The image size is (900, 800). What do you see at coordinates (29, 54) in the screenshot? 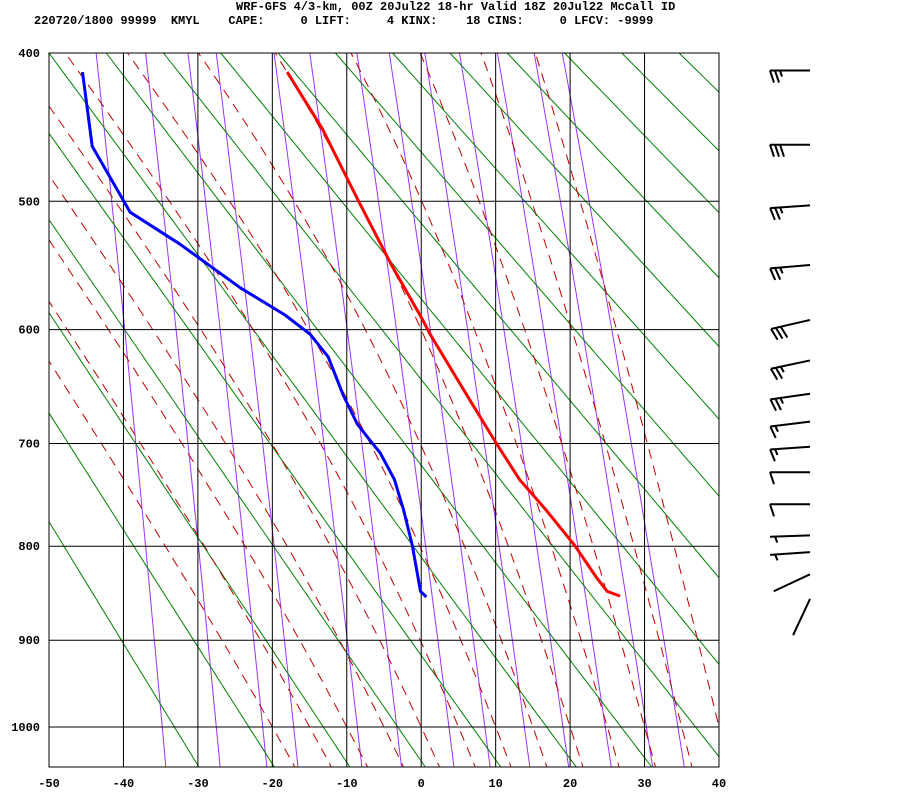
I see `y-tick-label: 400` at bounding box center [29, 54].